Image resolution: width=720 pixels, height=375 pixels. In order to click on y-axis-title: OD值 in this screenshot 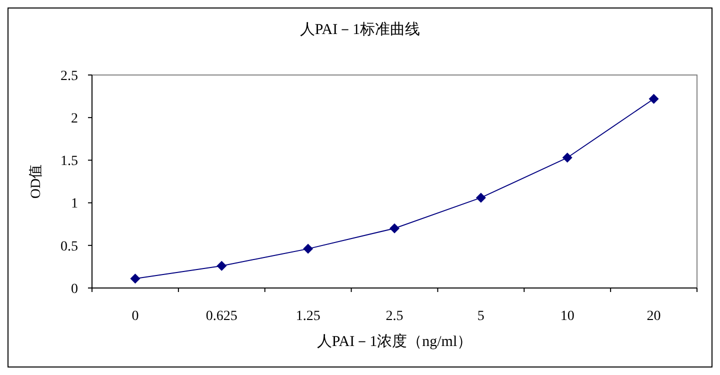, I will do `click(36, 181)`.